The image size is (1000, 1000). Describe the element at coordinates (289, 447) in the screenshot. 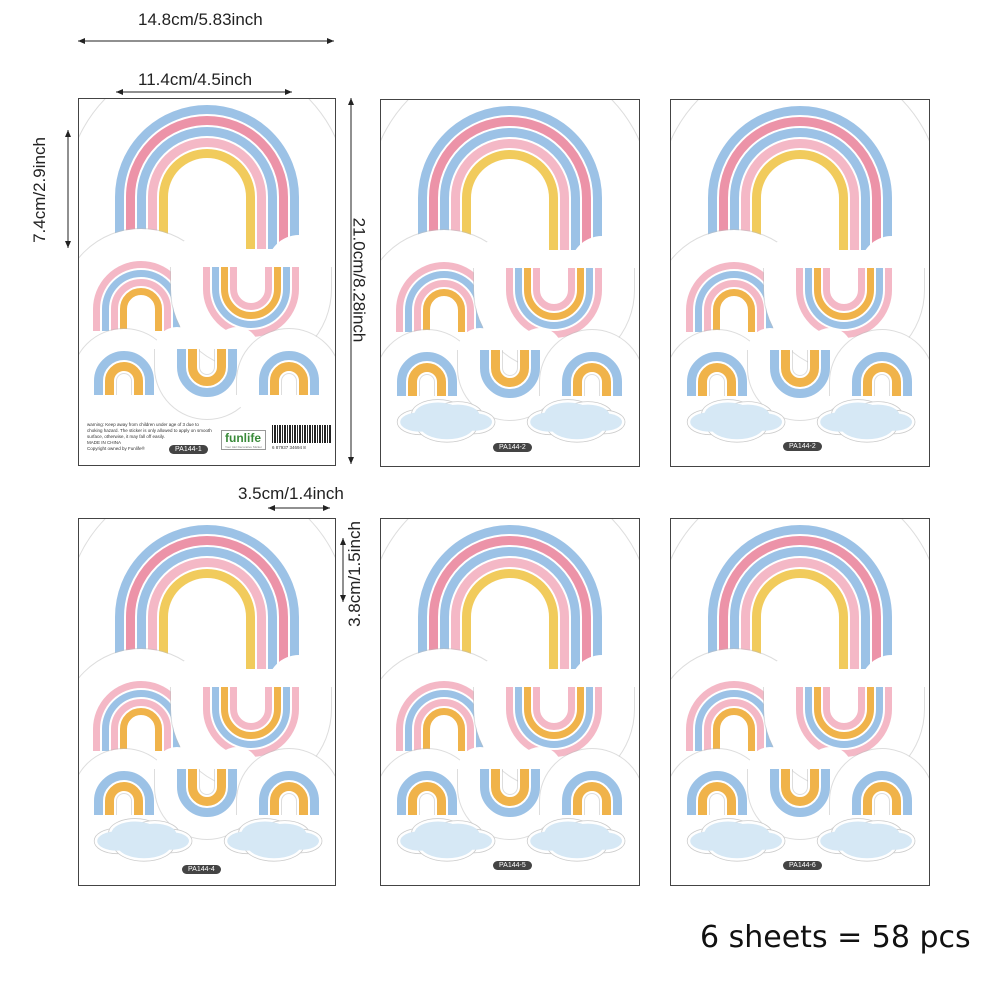

I see `barcode-number: 6 87937 34694 8` at that location.